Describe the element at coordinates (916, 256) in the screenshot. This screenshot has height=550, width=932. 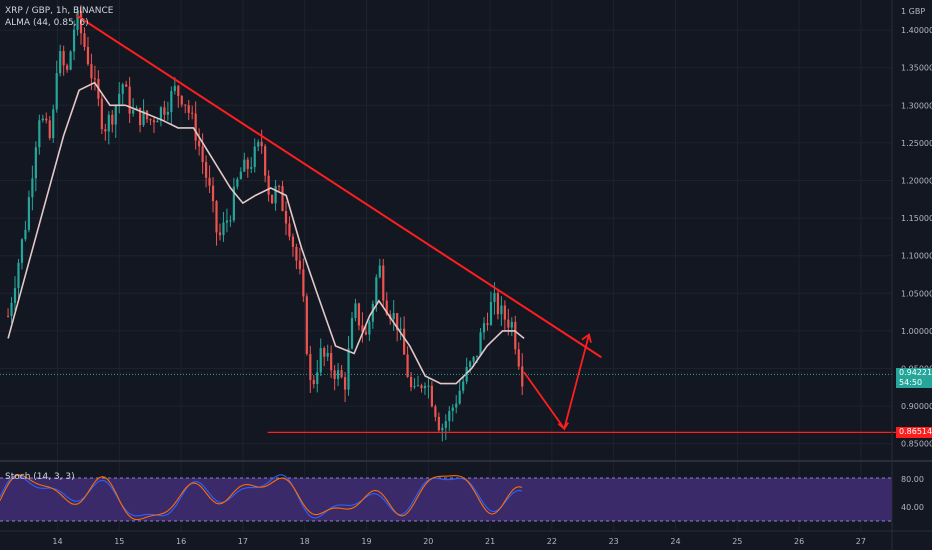
I see `price-tick-label: 1.10000` at that location.